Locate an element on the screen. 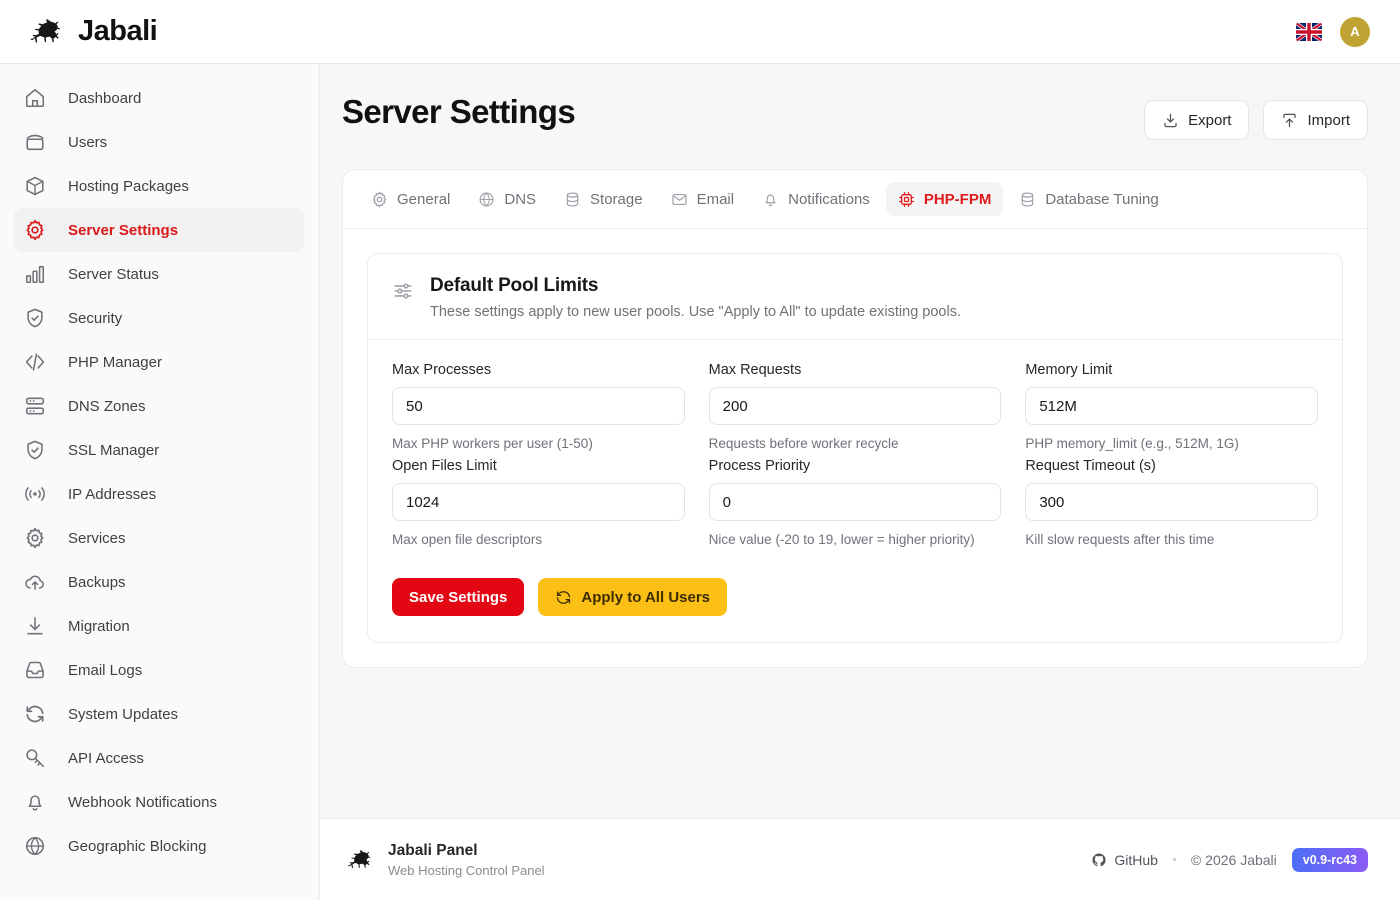 The width and height of the screenshot is (1400, 900). sidebar-item-dashboard: Dashboard is located at coordinates (159, 98).